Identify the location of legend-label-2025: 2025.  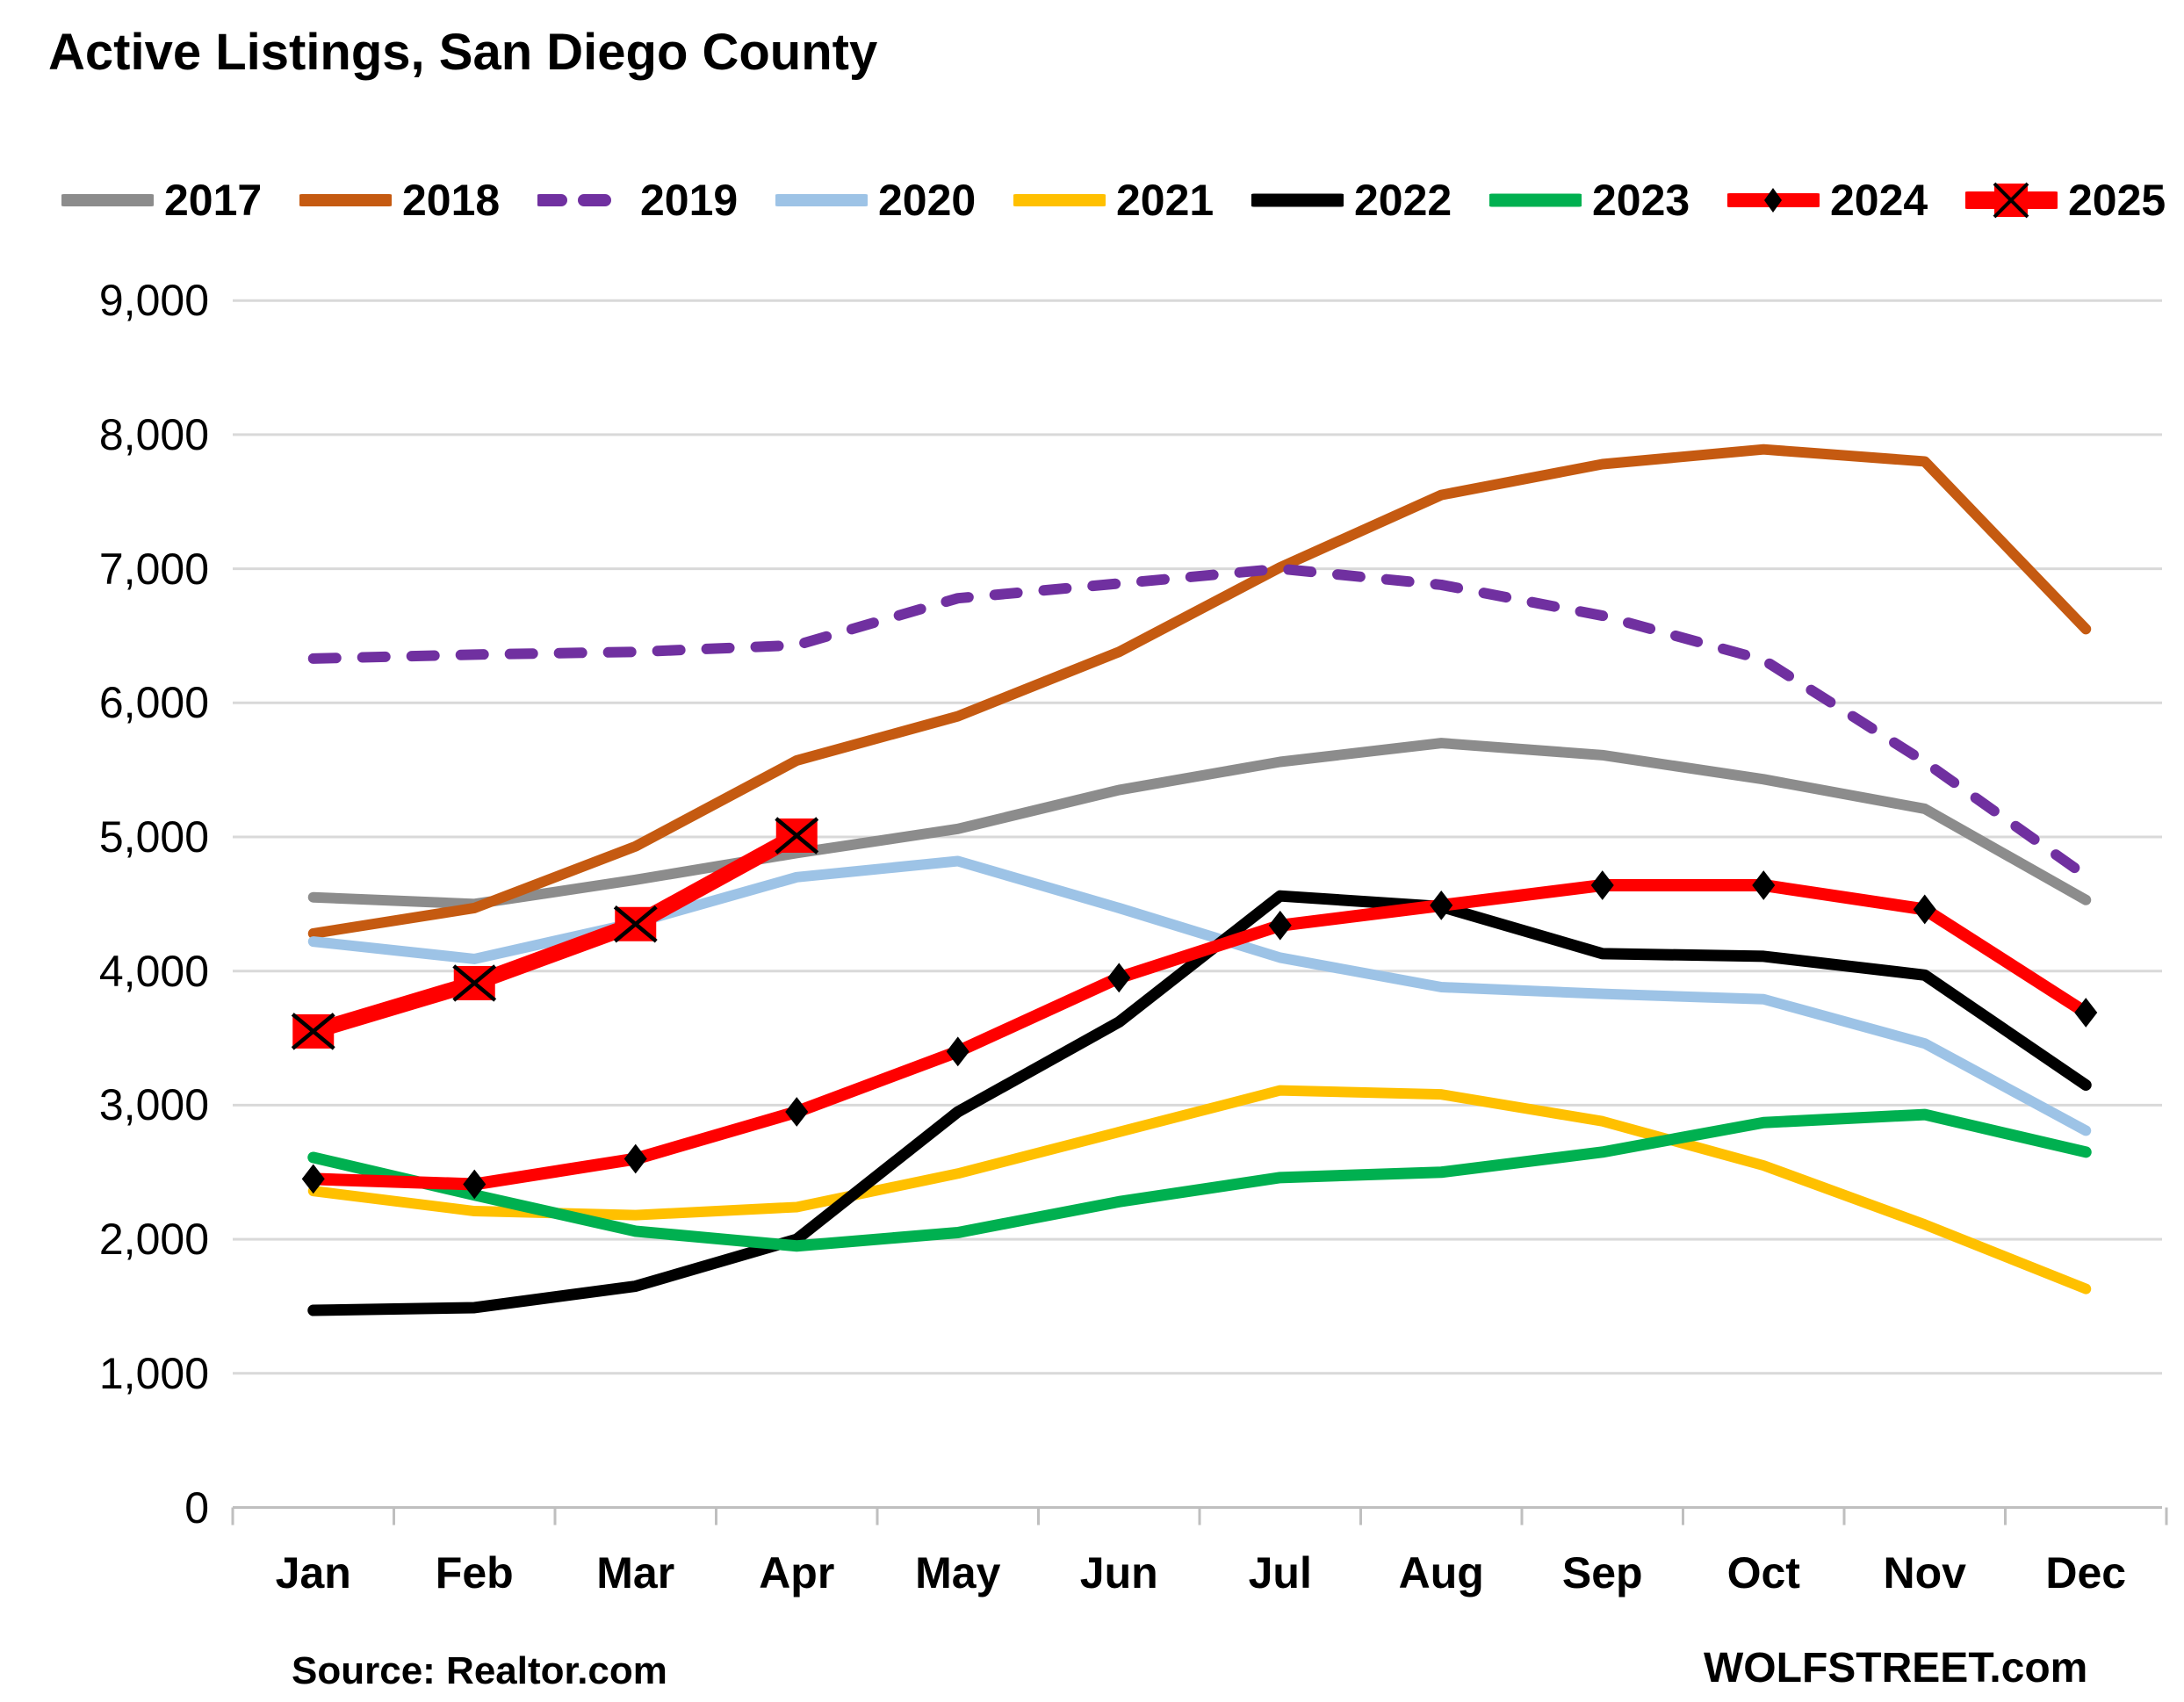
(2117, 200).